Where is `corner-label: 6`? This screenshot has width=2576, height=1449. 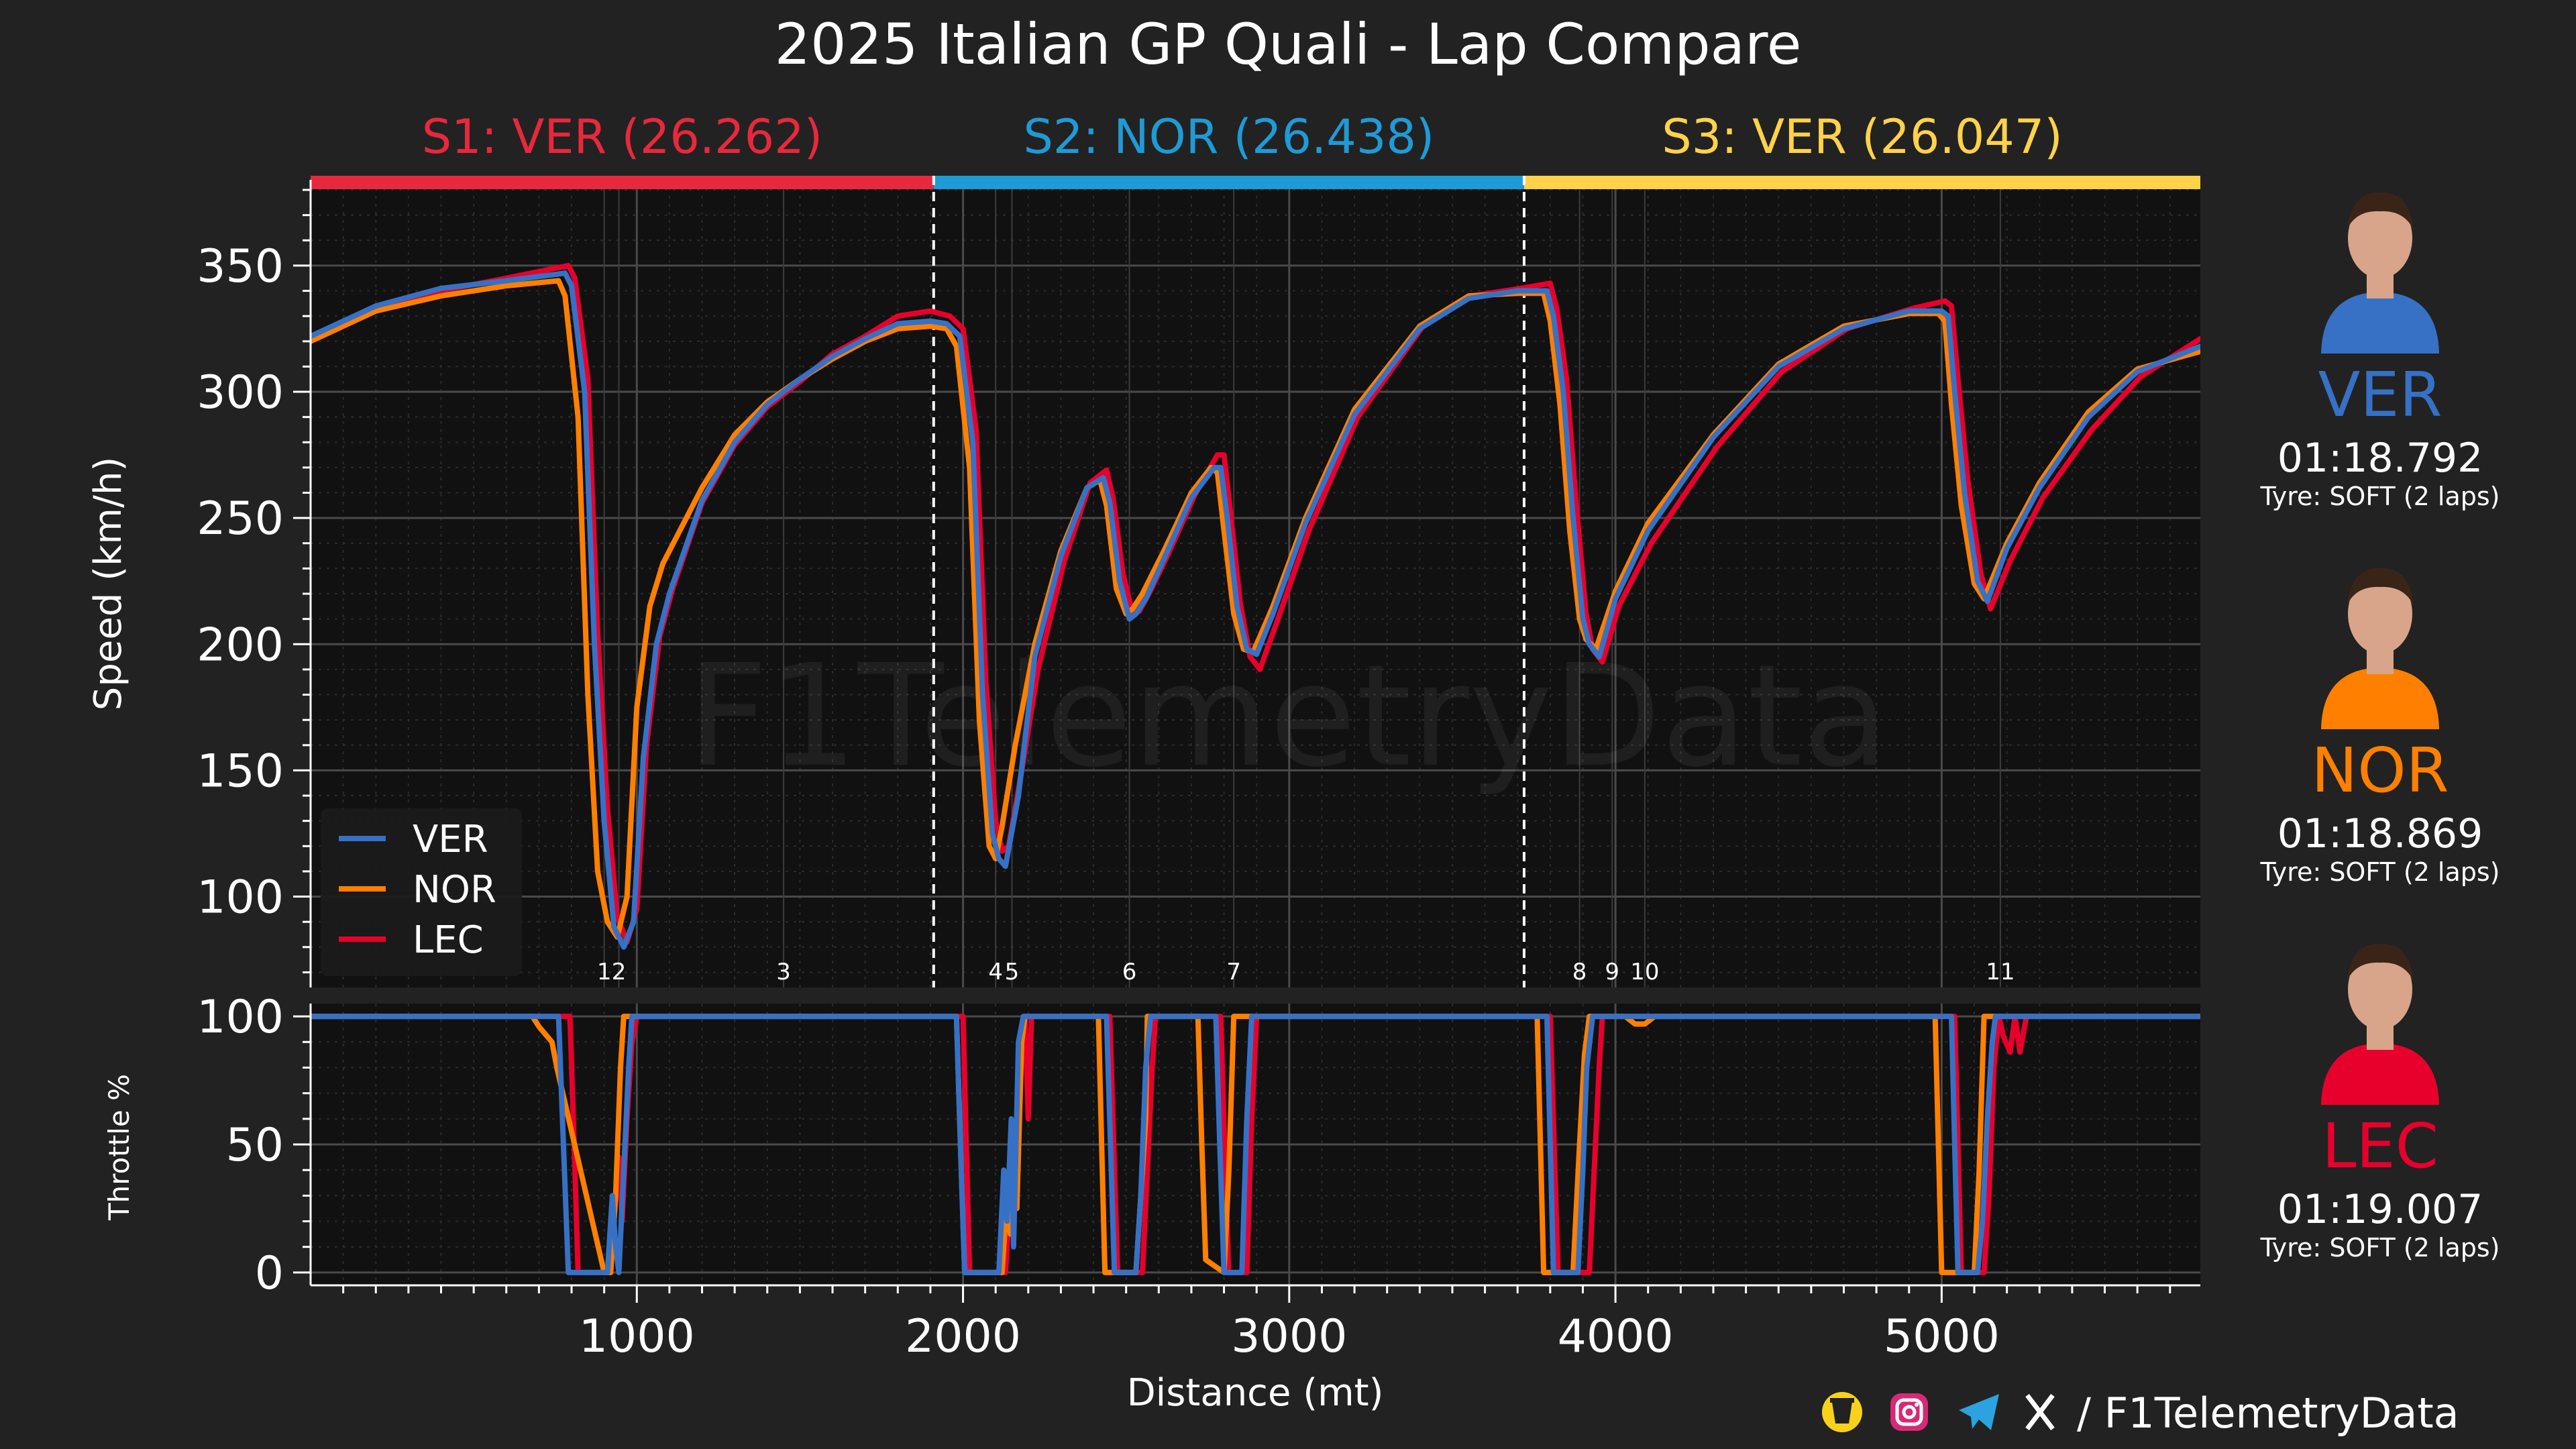 corner-label: 6 is located at coordinates (1129, 972).